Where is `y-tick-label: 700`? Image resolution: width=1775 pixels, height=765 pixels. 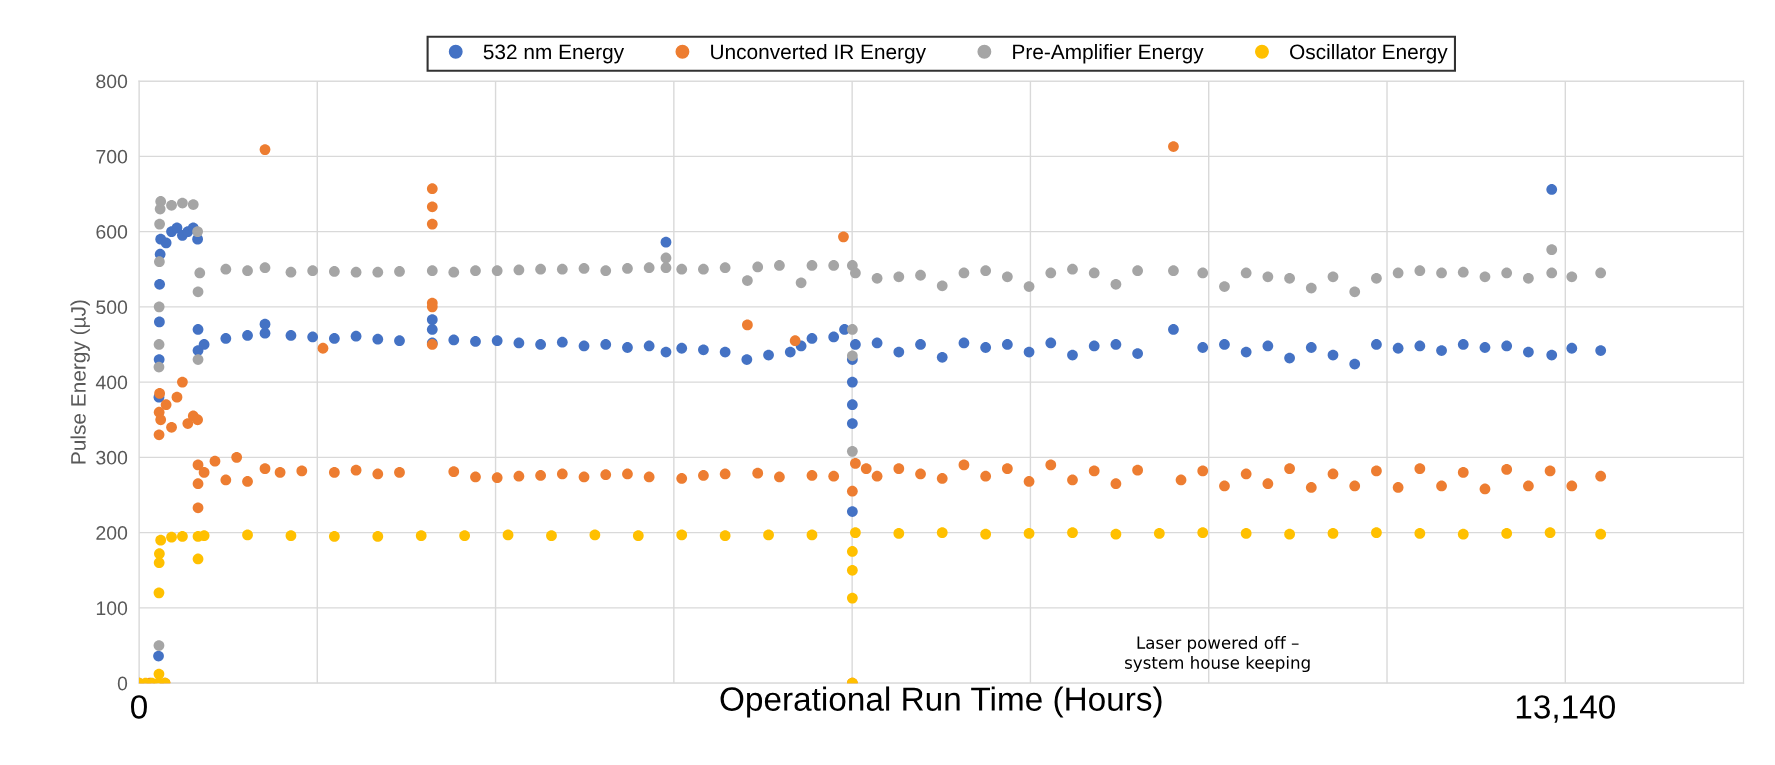 y-tick-label: 700 is located at coordinates (112, 156).